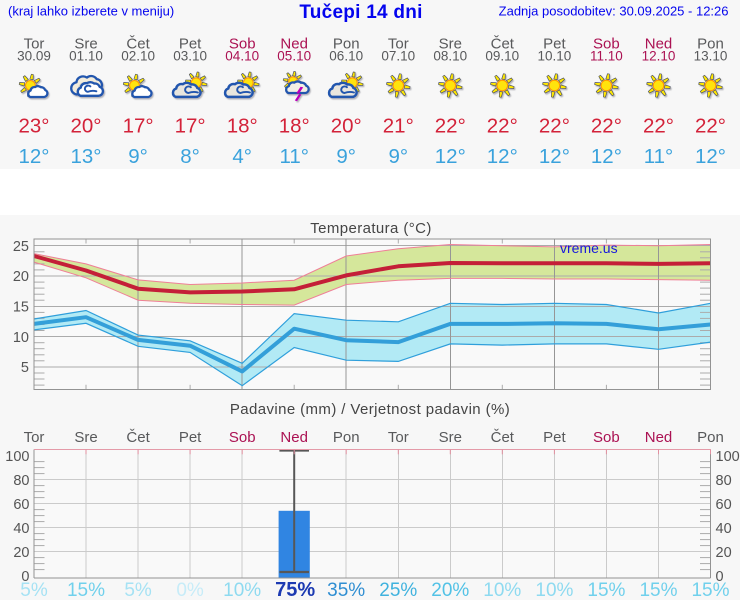  What do you see at coordinates (91, 11) in the screenshot?
I see `svg-text: (kraj lahko izberete v meniju)` at bounding box center [91, 11].